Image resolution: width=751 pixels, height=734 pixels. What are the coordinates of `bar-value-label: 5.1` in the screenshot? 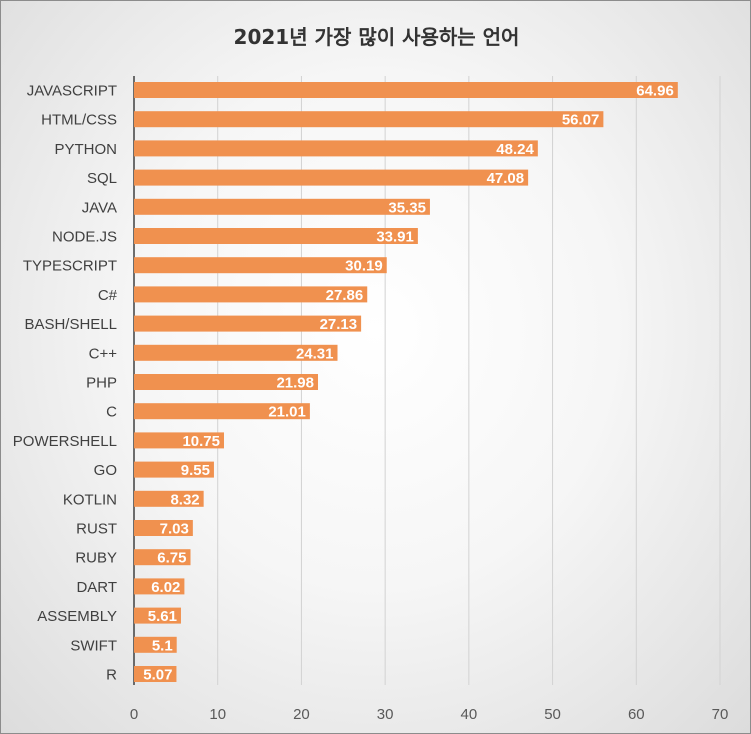 It's located at (162, 645).